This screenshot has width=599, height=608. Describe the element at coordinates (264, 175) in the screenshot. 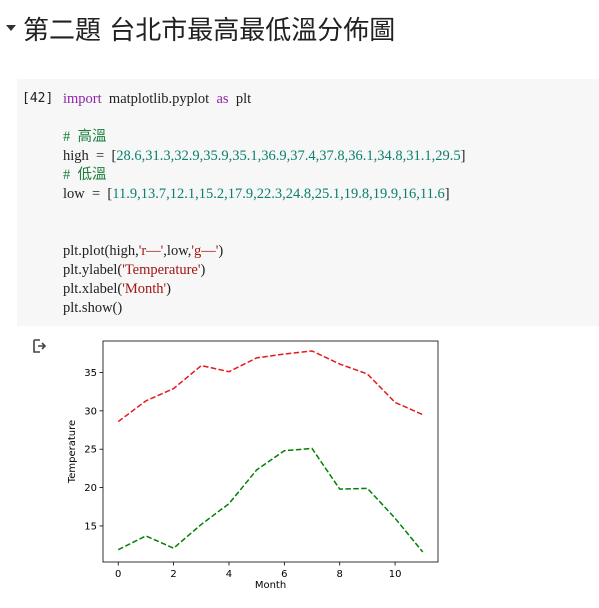

I see `code-line: # 低溫` at that location.